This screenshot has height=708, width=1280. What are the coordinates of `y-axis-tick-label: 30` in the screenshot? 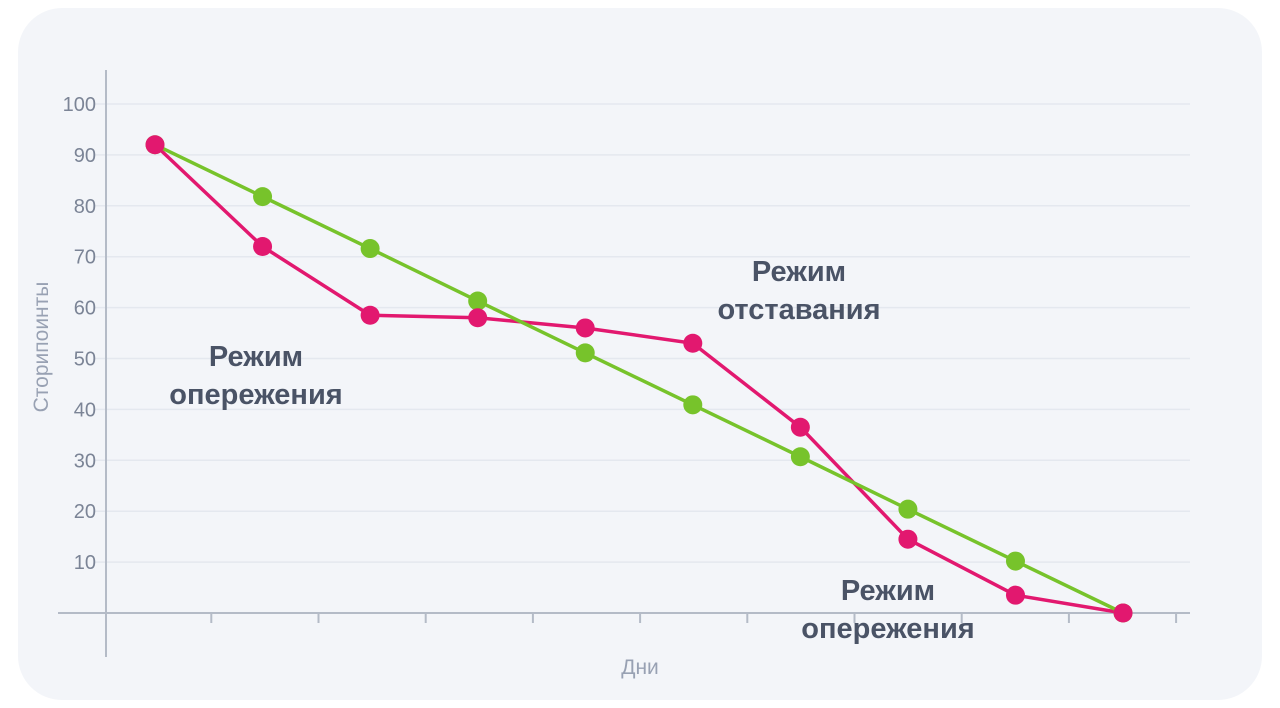 It's located at (85, 461).